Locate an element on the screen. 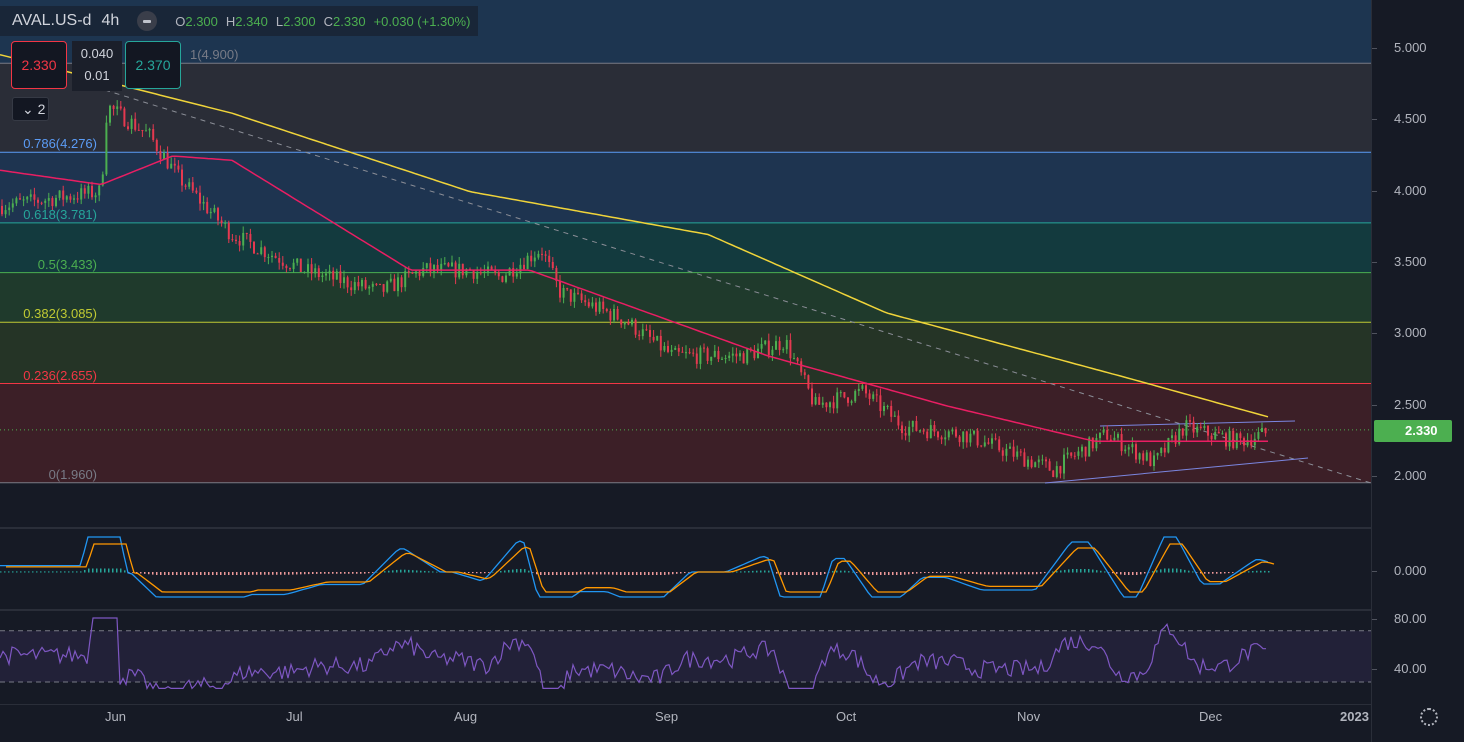 The width and height of the screenshot is (1464, 742). spread-qty: 0.040 0.01 is located at coordinates (97, 66).